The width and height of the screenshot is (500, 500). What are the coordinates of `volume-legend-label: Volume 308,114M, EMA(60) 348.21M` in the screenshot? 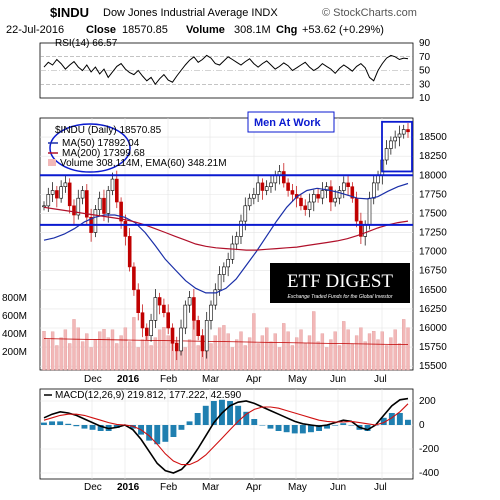 It's located at (143, 163).